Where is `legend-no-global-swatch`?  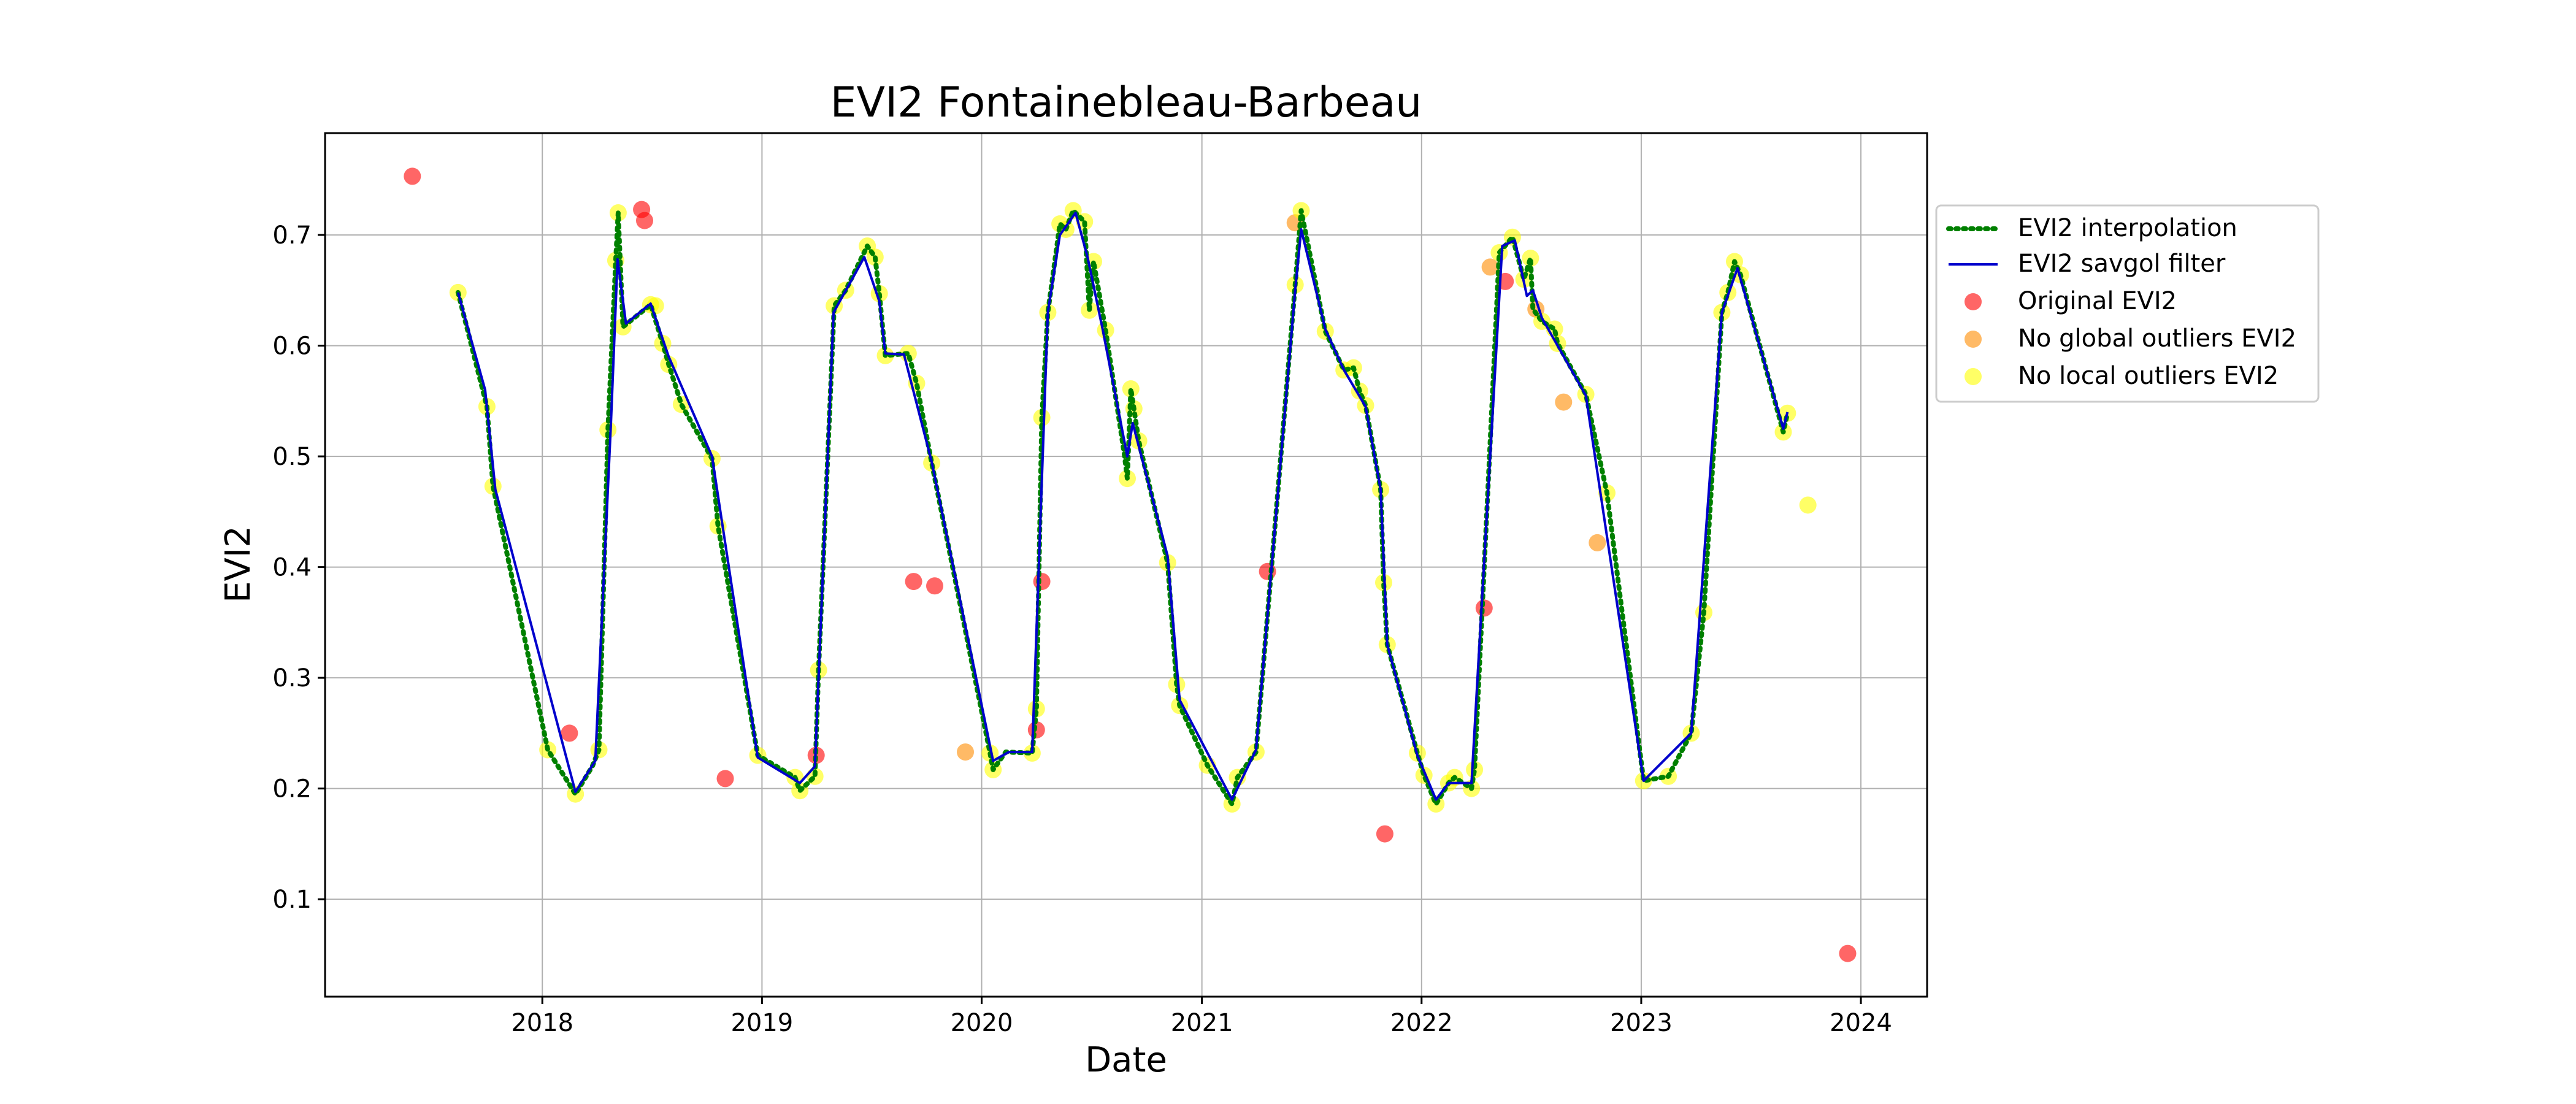
legend-no-global-swatch is located at coordinates (1973, 339).